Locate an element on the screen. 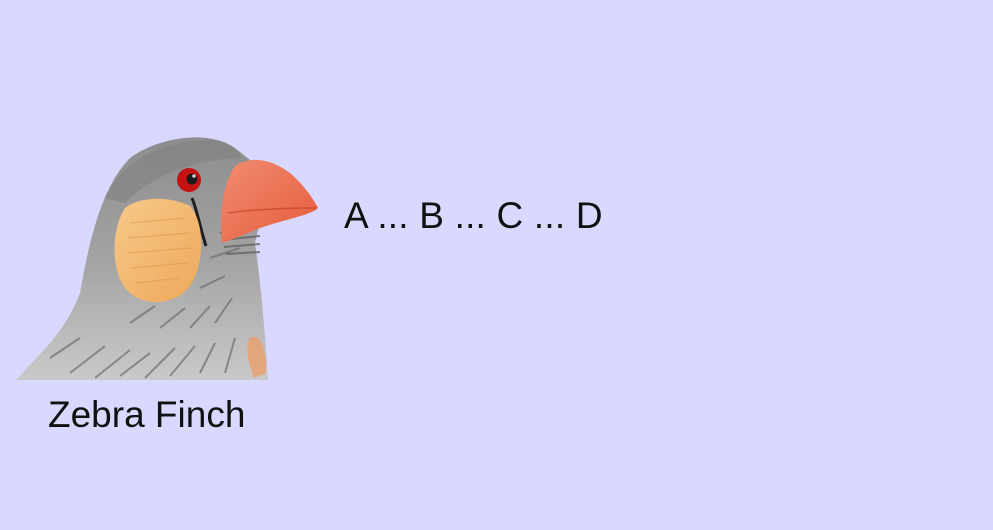 The height and width of the screenshot is (530, 993). species-caption: Zebra Finch is located at coordinates (147, 414).